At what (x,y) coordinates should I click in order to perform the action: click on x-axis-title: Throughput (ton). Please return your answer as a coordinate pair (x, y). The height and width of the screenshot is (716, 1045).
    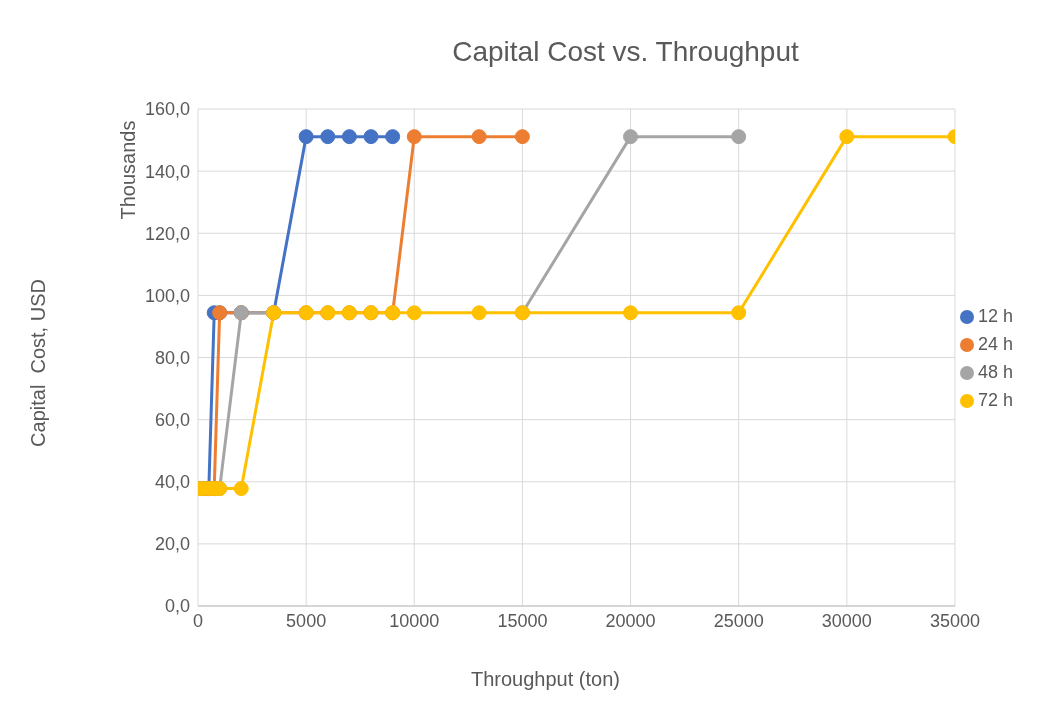
    Looking at the image, I should click on (545, 679).